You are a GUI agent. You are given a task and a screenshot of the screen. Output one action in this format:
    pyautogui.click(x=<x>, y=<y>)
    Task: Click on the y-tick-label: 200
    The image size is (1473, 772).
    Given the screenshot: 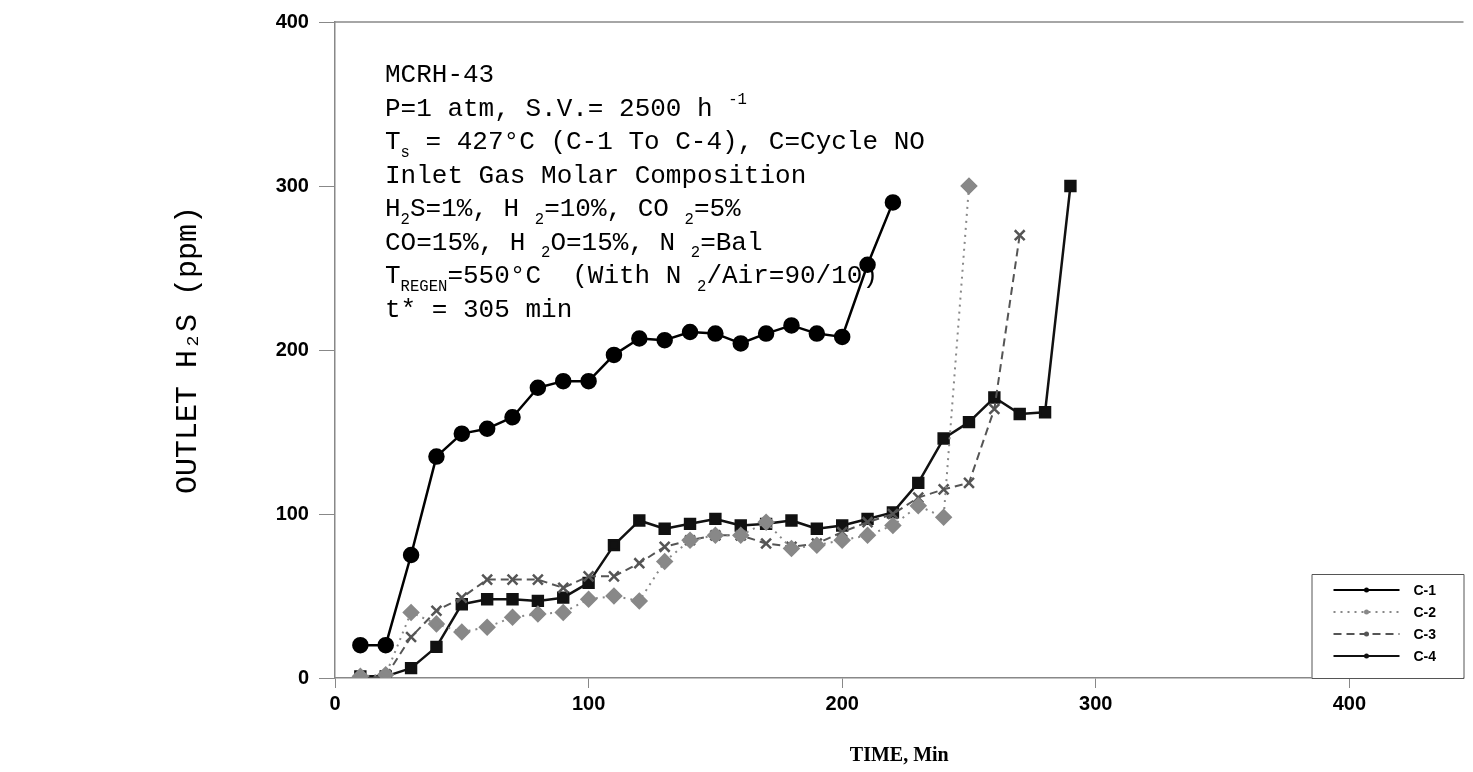 What is the action you would take?
    pyautogui.click(x=292, y=348)
    